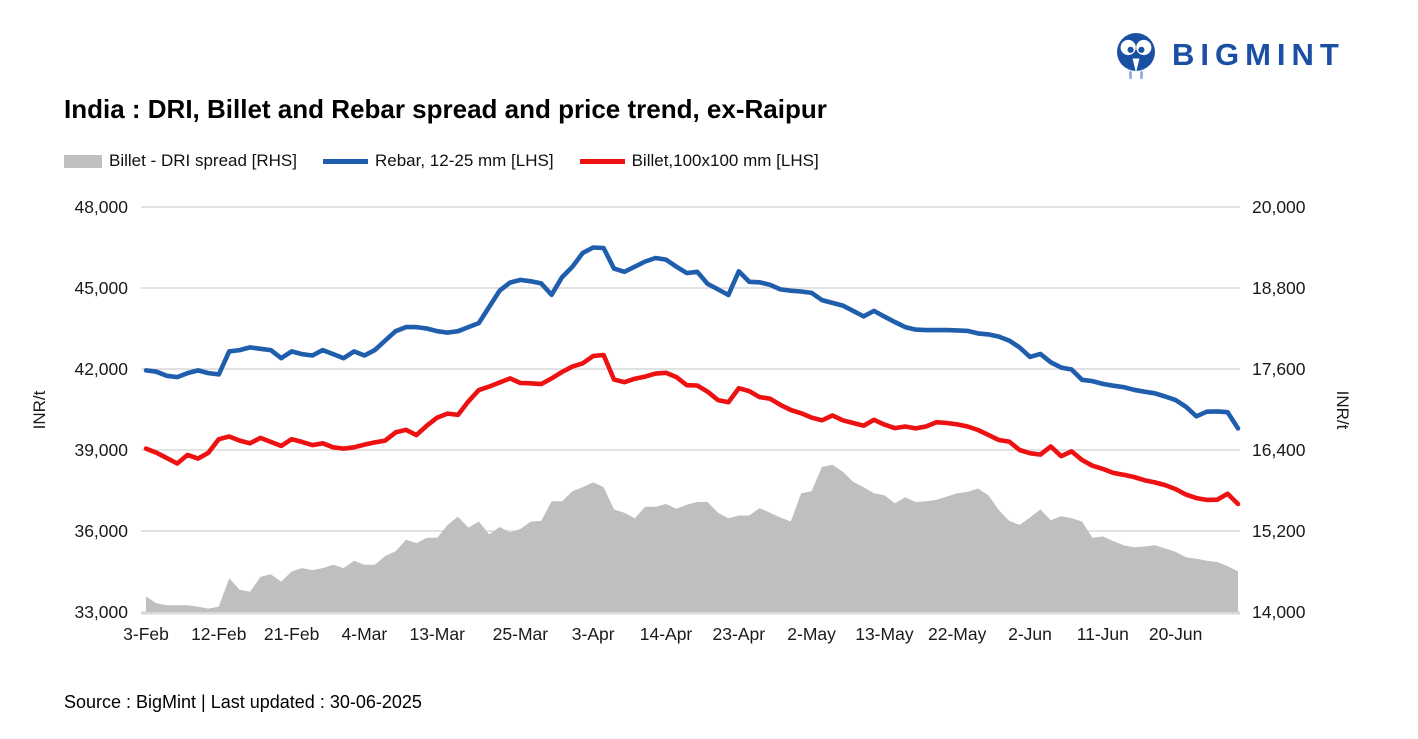 The height and width of the screenshot is (739, 1418). I want to click on legend-item: Rebar, 12-25 mm [LHS], so click(438, 161).